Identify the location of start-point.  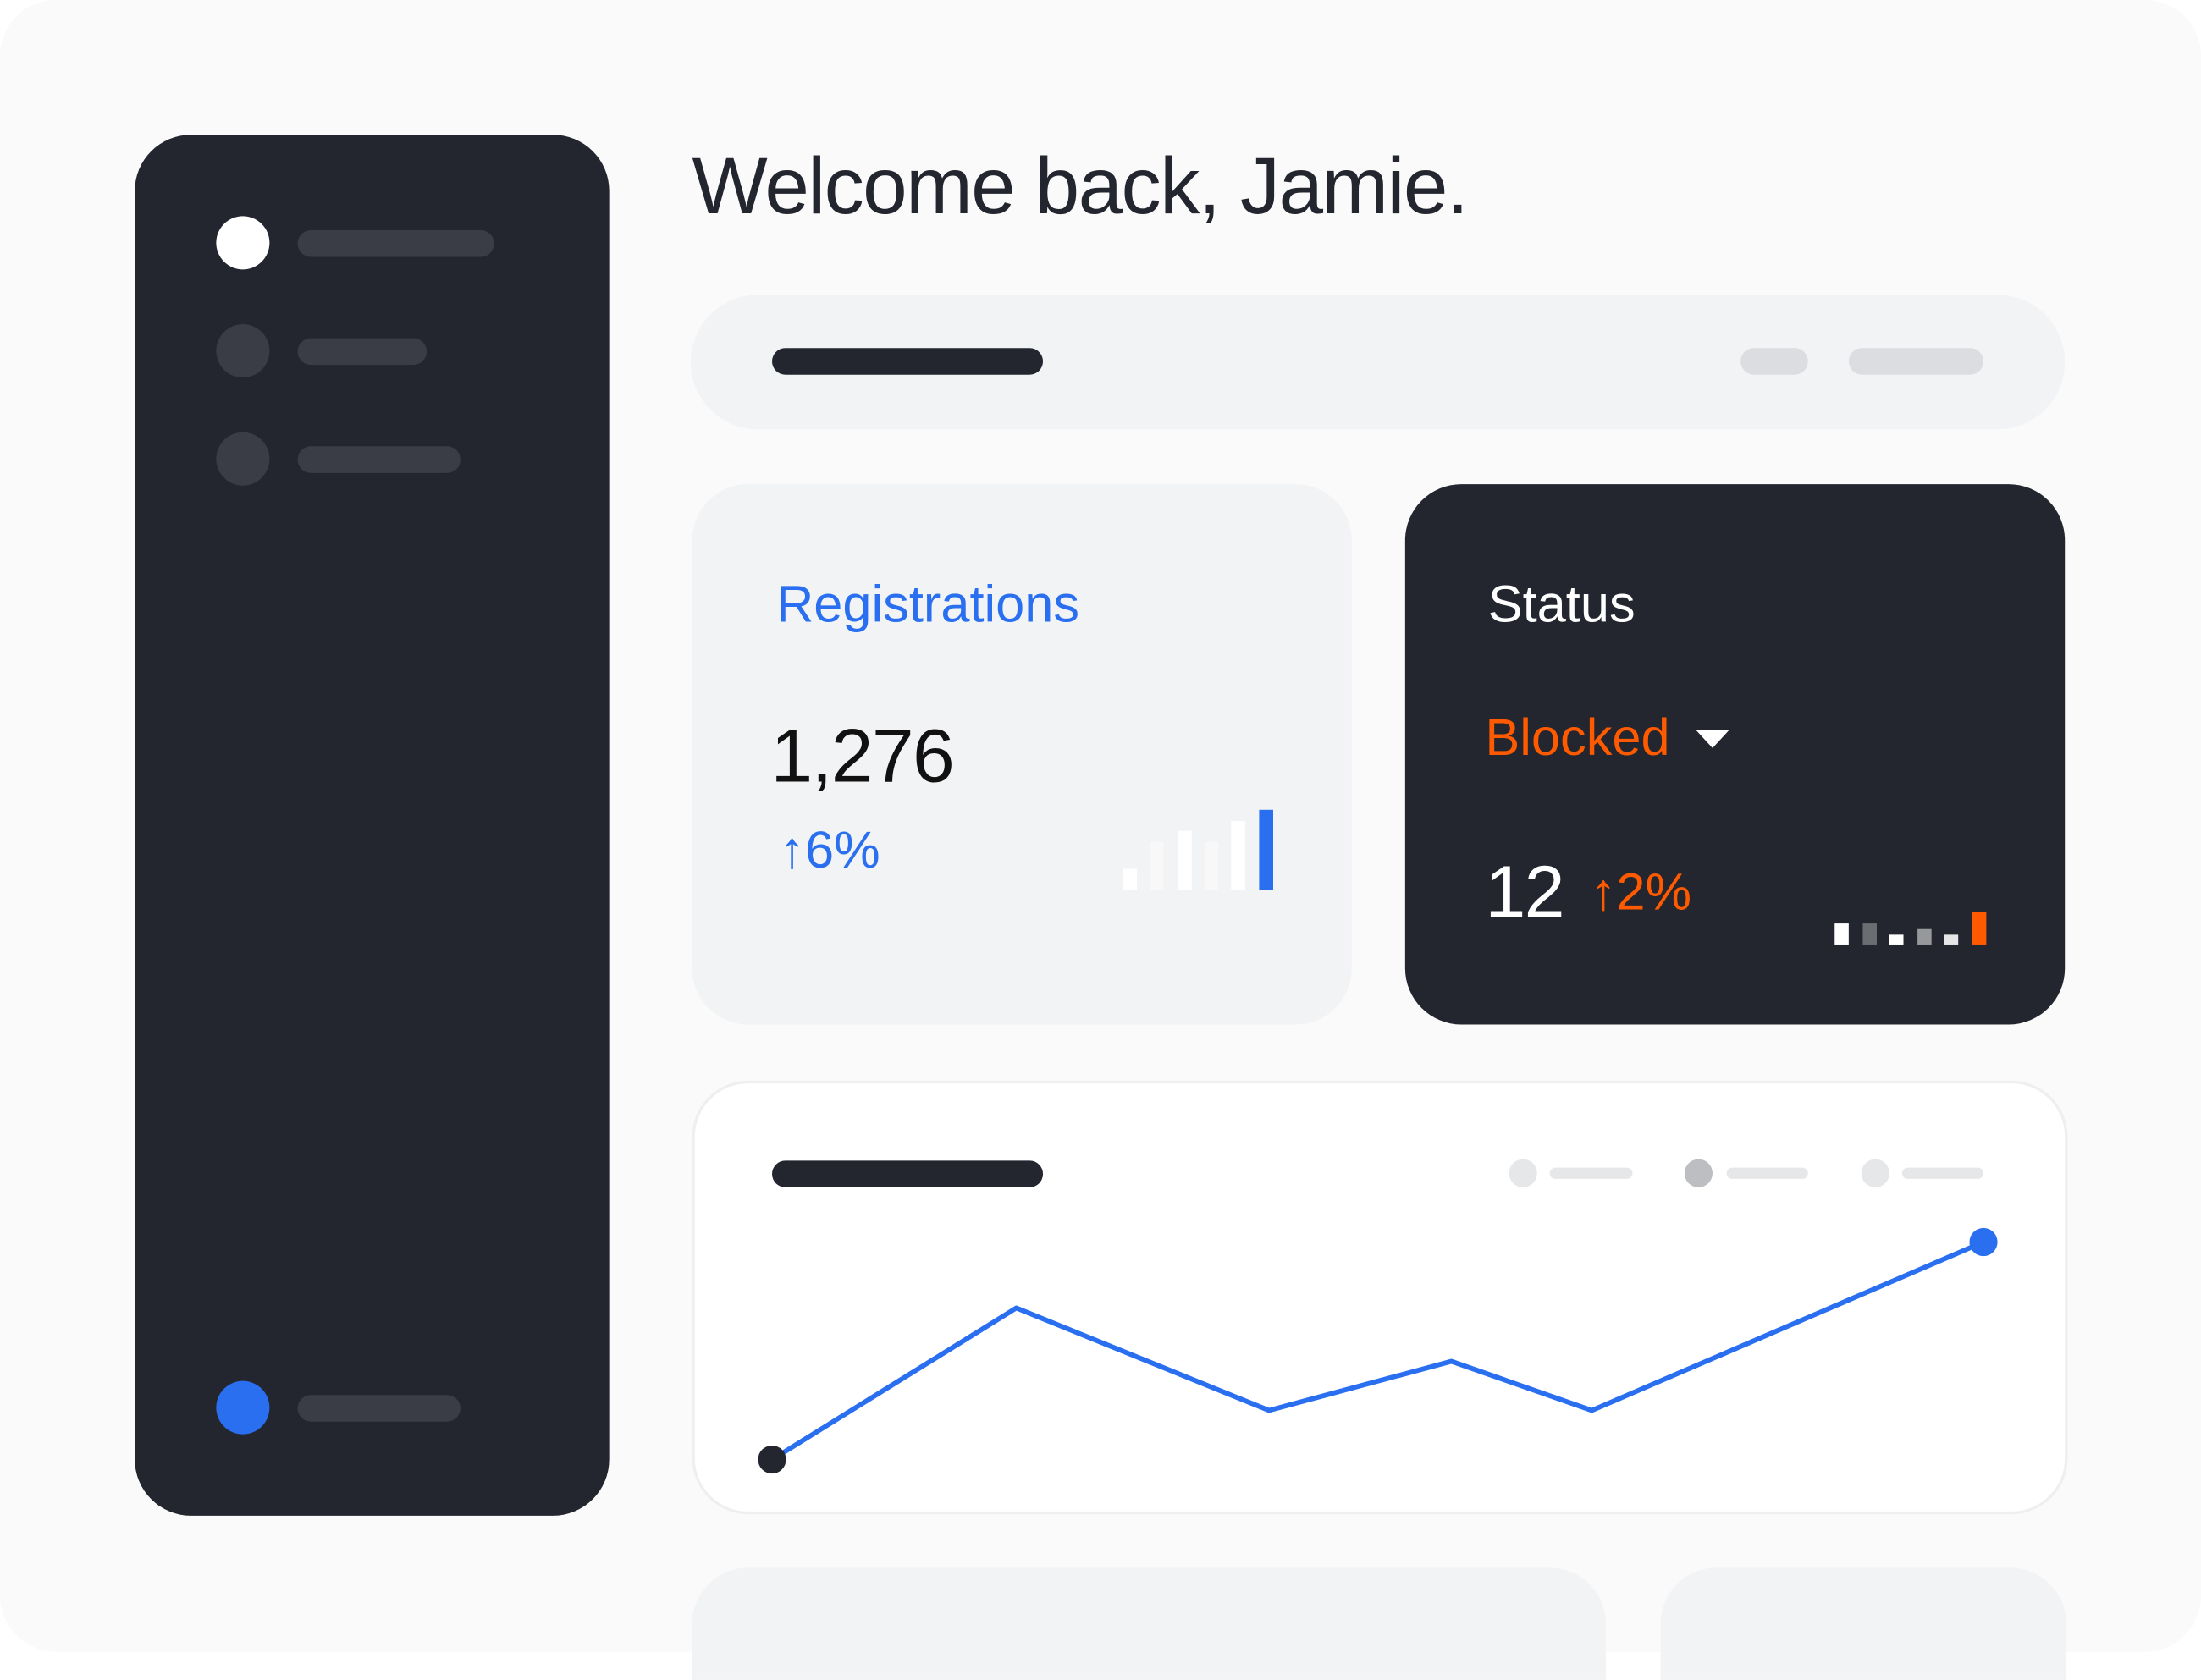
(772, 1459).